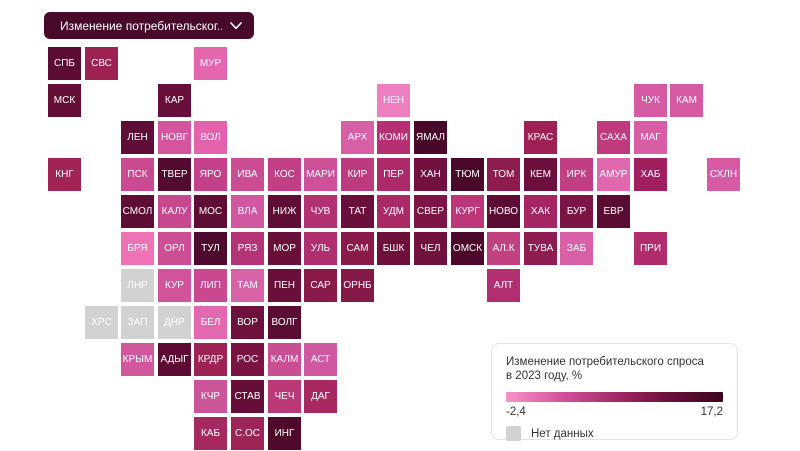 The image size is (800, 451). What do you see at coordinates (210, 433) in the screenshot?
I see `region-tile-КАБ: КАБ` at bounding box center [210, 433].